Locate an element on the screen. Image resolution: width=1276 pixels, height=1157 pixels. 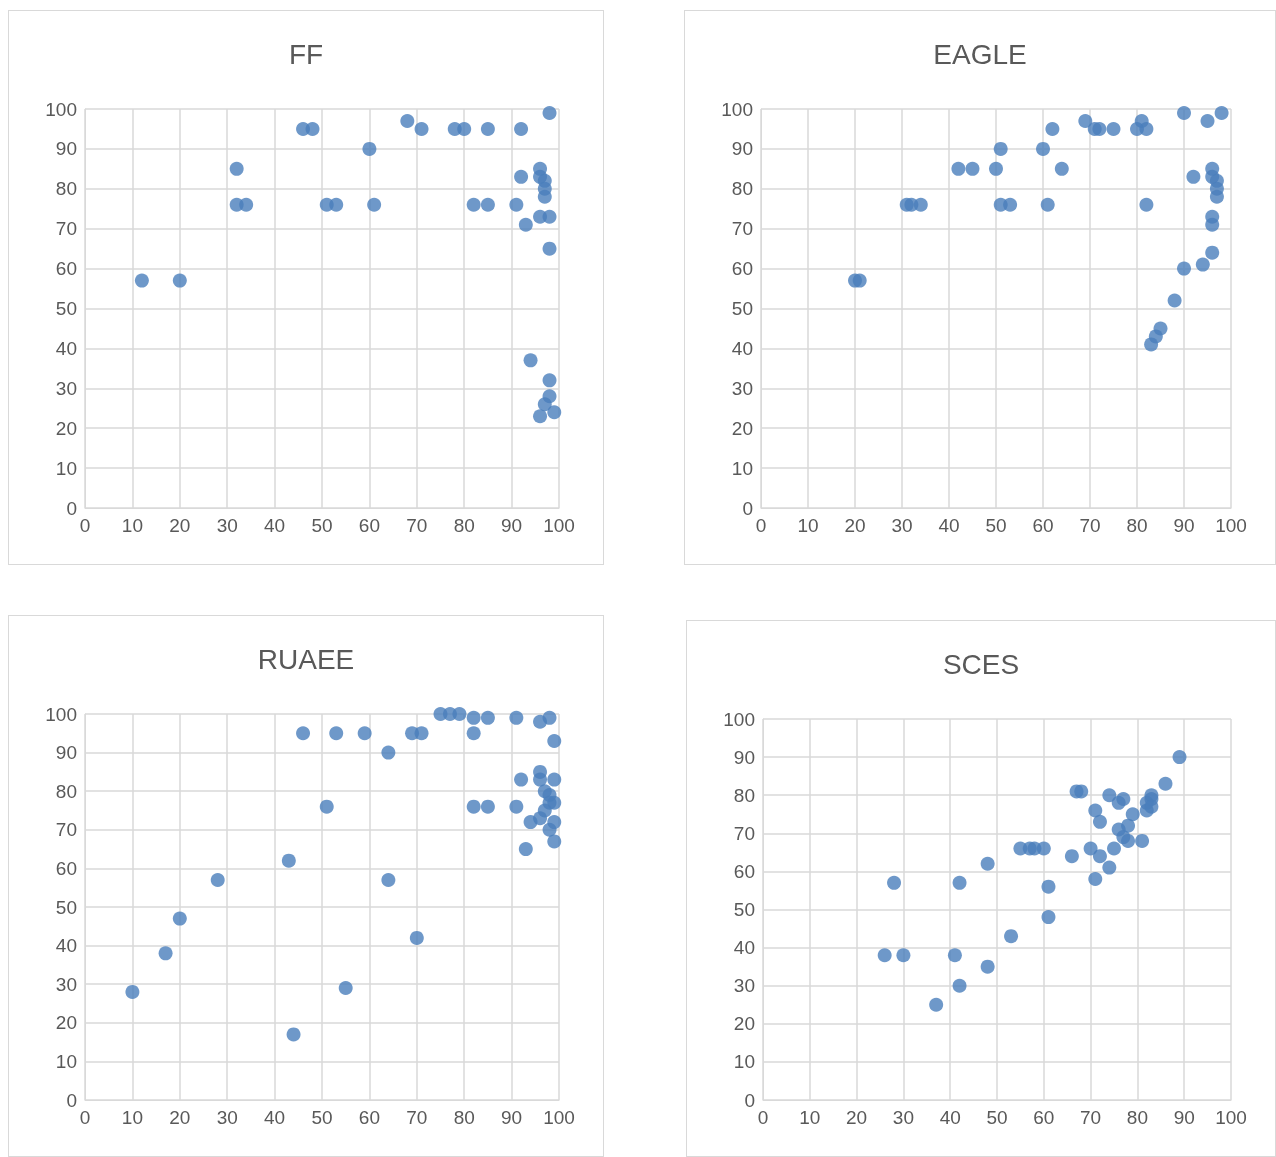
chart-title: FF is located at coordinates (306, 54).